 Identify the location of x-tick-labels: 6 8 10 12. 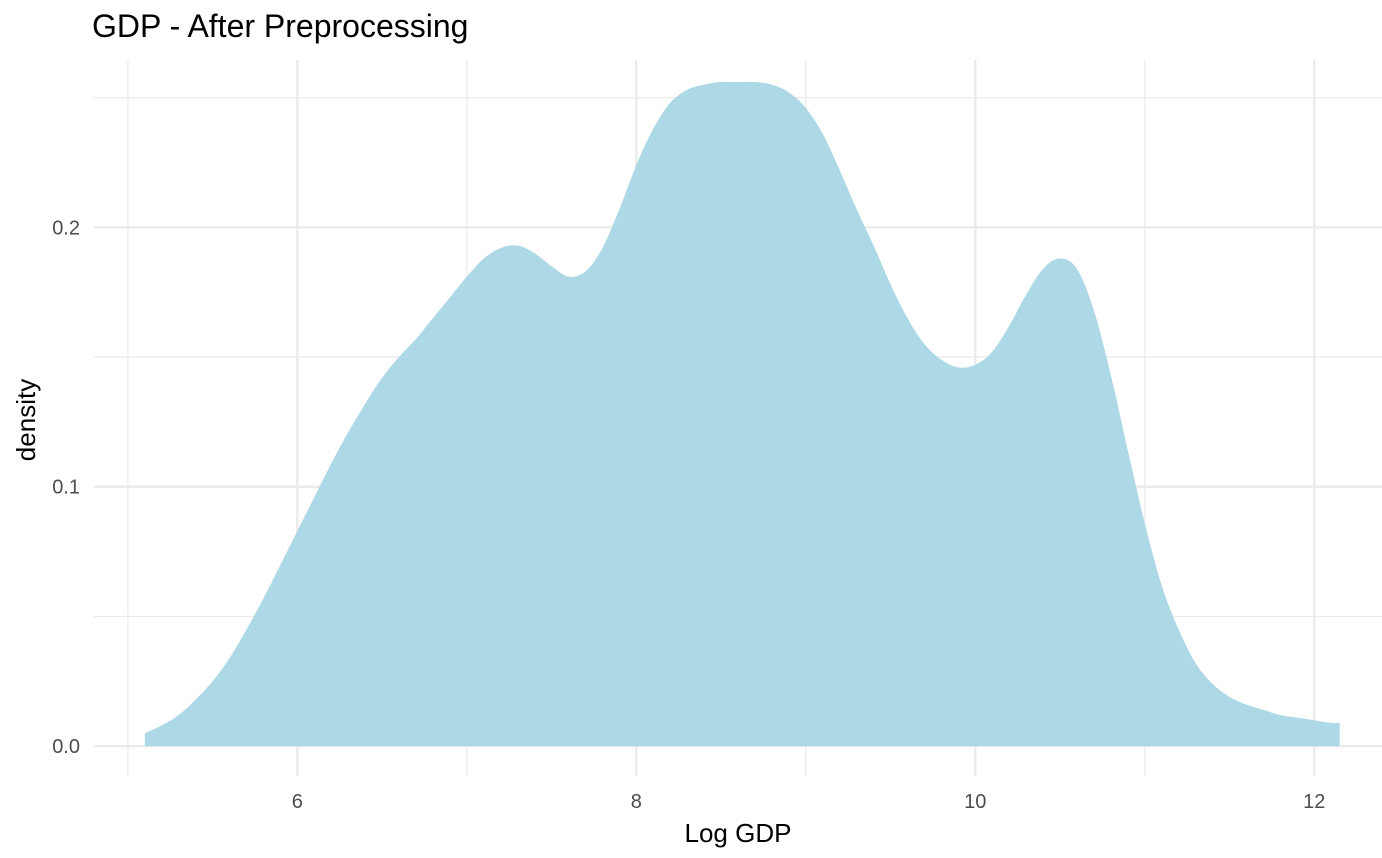
(809, 802).